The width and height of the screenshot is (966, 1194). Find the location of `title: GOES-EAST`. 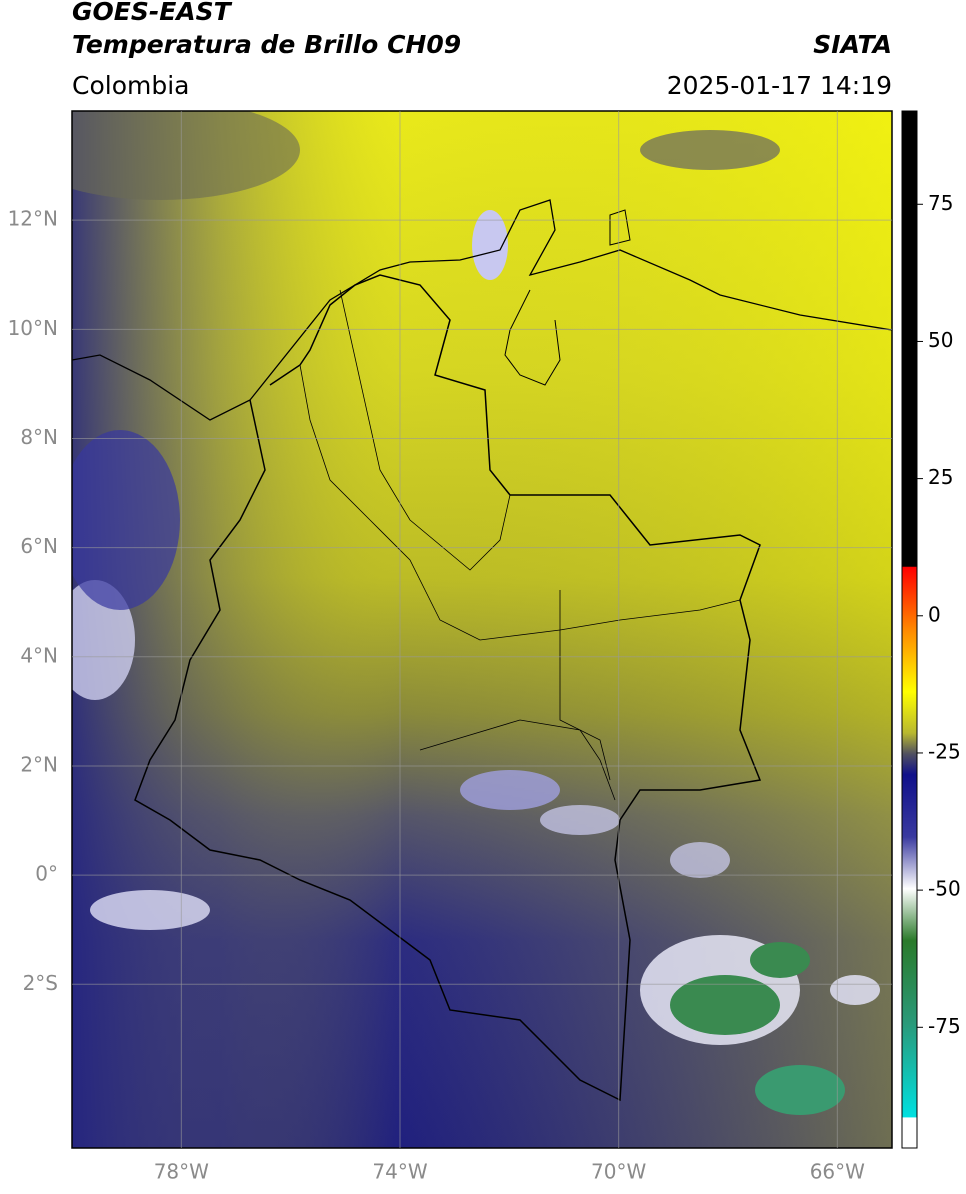

title: GOES-EAST is located at coordinates (152, 13).